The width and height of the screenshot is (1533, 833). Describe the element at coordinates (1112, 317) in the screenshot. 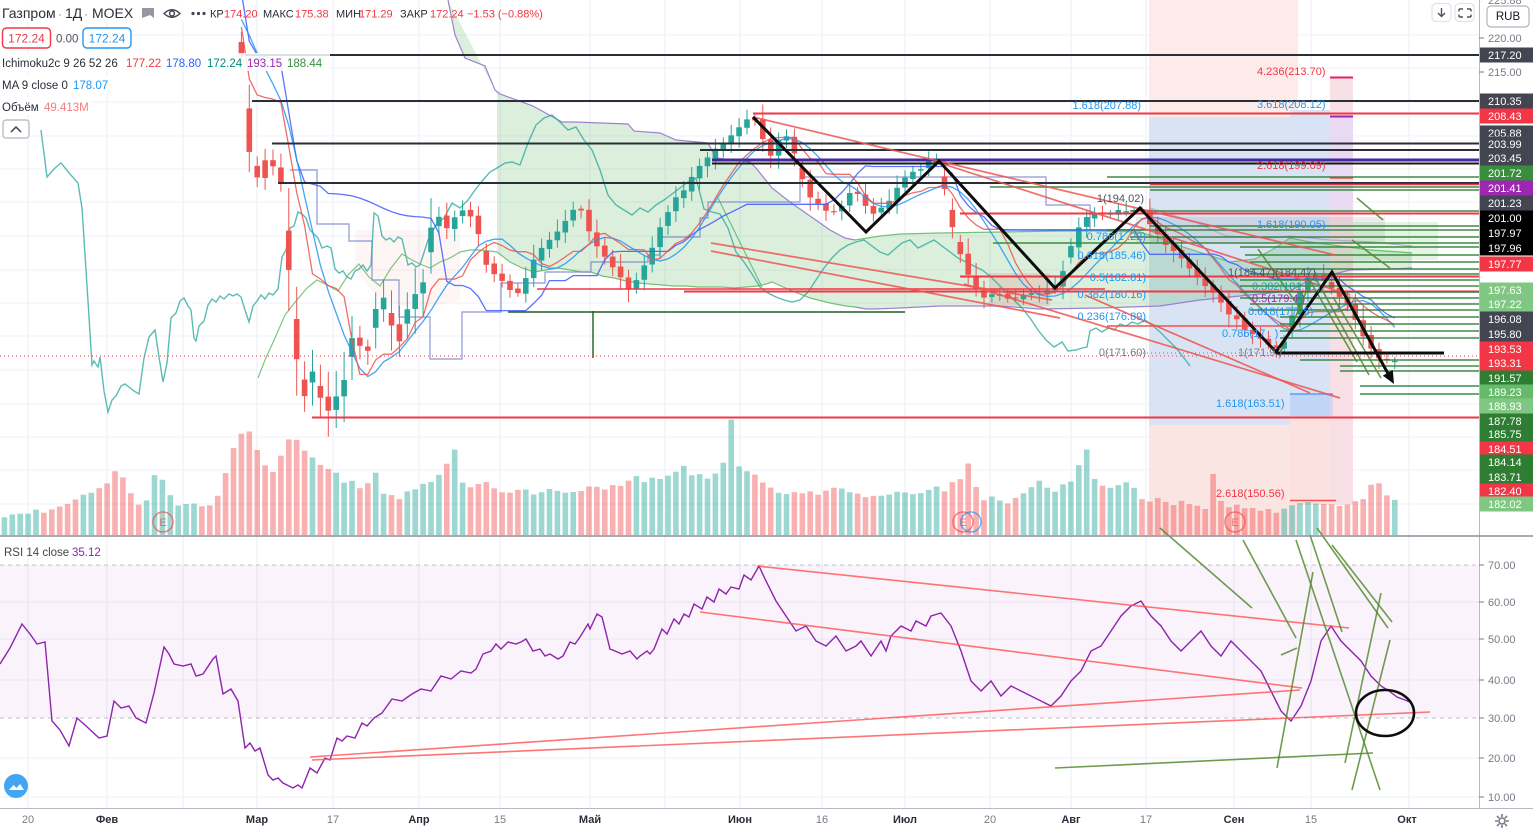

I see `svg-text: 0.236(176.89)` at that location.